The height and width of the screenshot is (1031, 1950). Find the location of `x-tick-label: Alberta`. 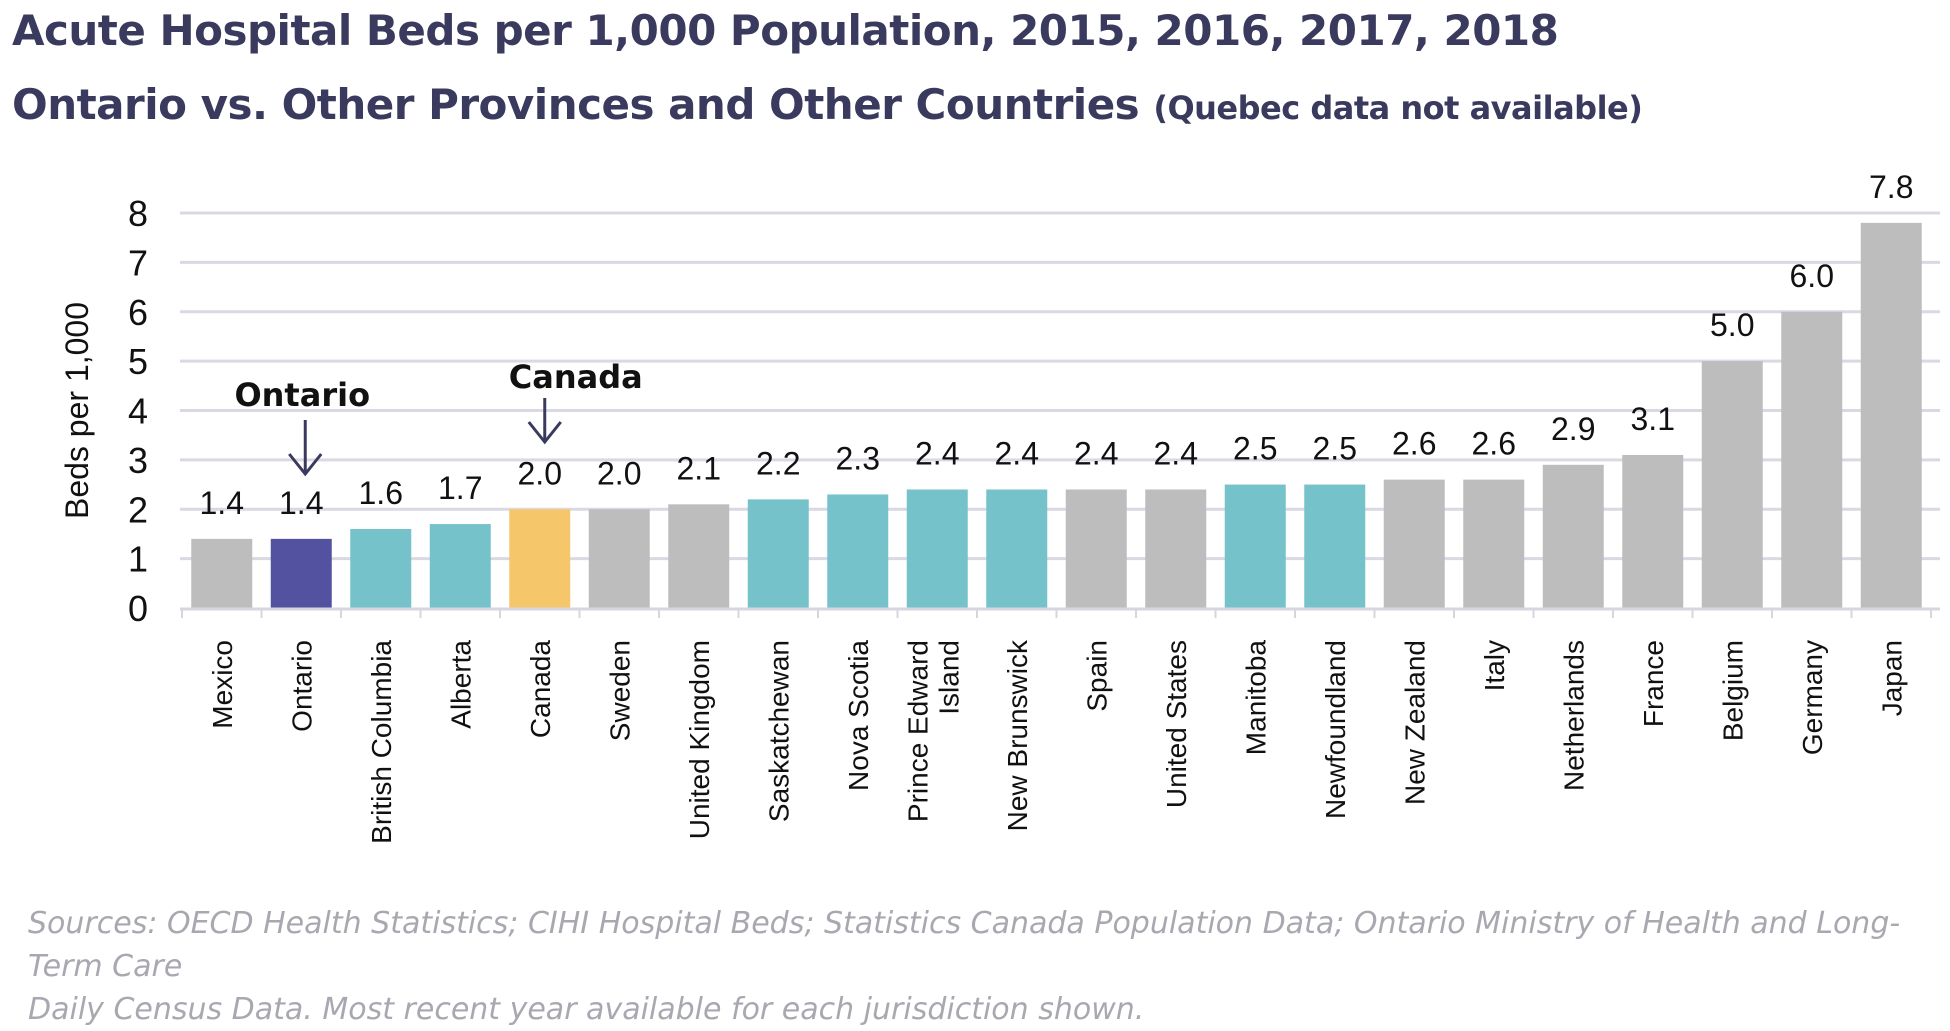

x-tick-label: Alberta is located at coordinates (460, 684).